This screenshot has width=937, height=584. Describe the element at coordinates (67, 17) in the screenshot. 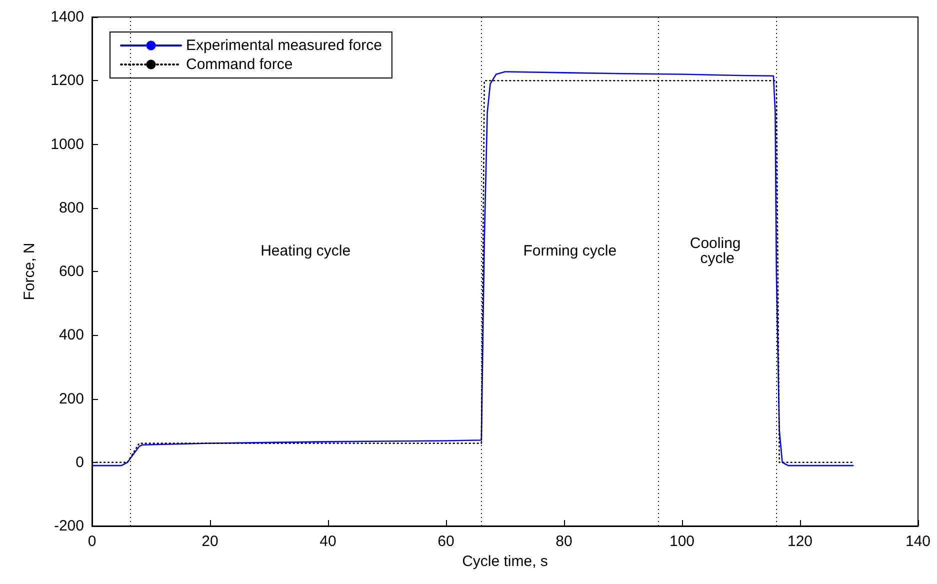

I see `y-tick-label: 1400` at that location.